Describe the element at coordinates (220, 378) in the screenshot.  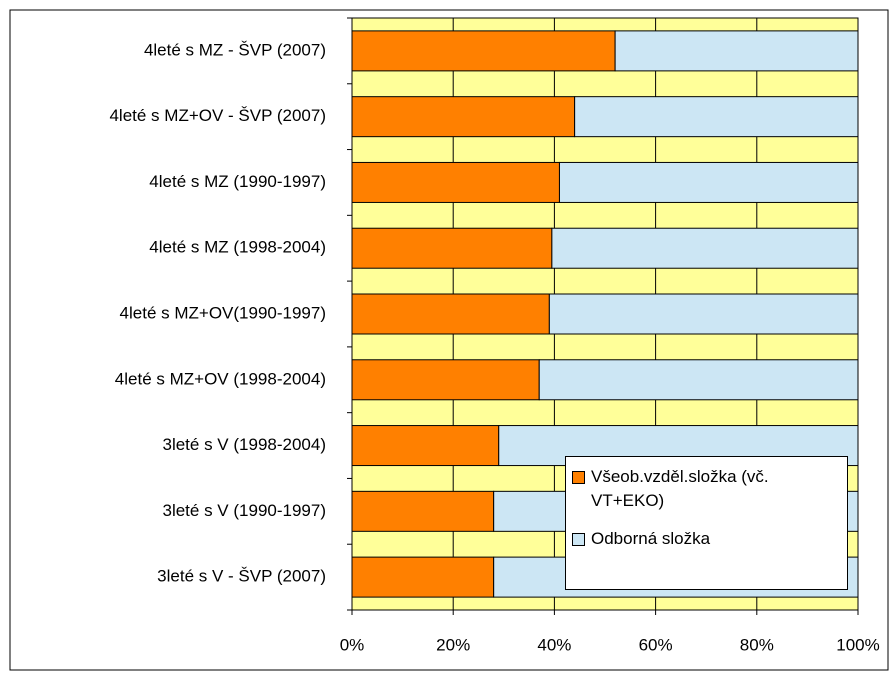
I see `y-tick-label: 4leté s MZ+OV (1998-2004)` at that location.